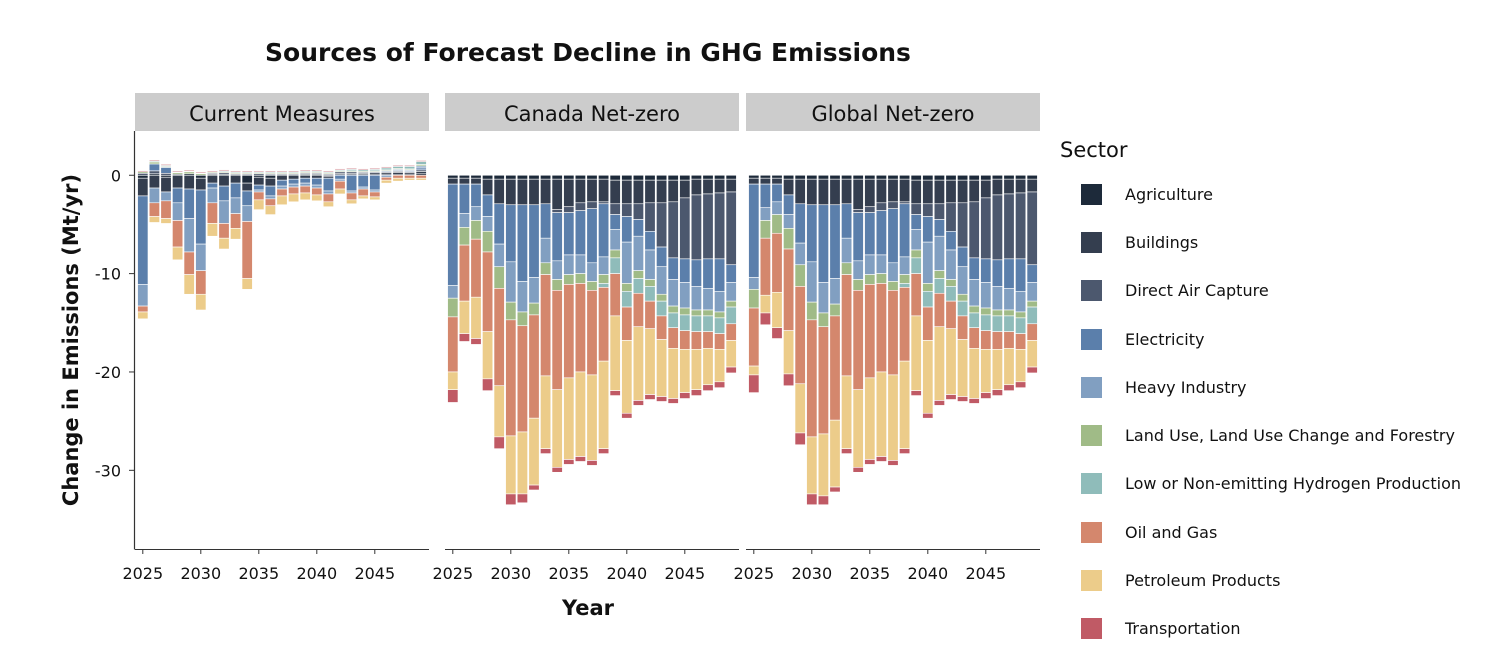 The width and height of the screenshot is (1501, 653). I want to click on legend-label: Petroleum Products, so click(1202, 580).